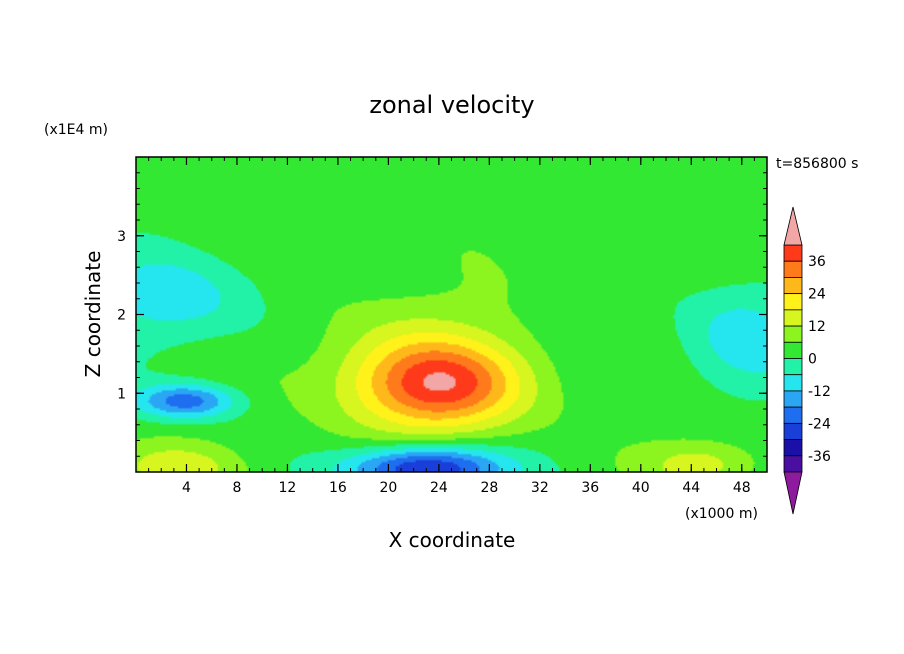  What do you see at coordinates (93, 314) in the screenshot?
I see `y-axis-label: Z coordinate` at bounding box center [93, 314].